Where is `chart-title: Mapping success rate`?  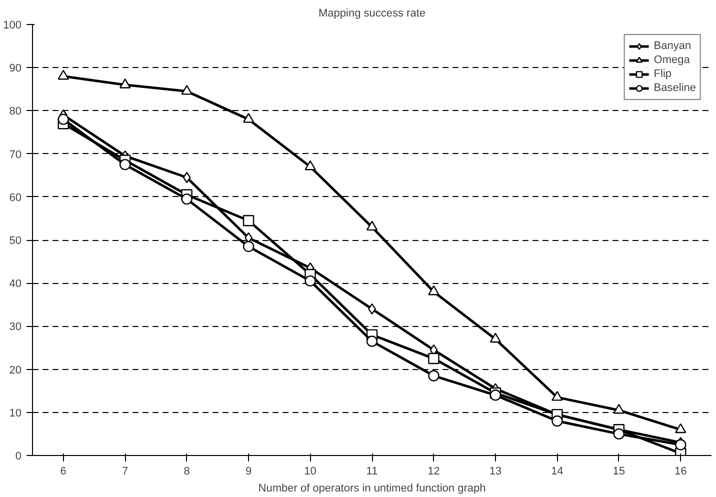
chart-title: Mapping success rate is located at coordinates (372, 14).